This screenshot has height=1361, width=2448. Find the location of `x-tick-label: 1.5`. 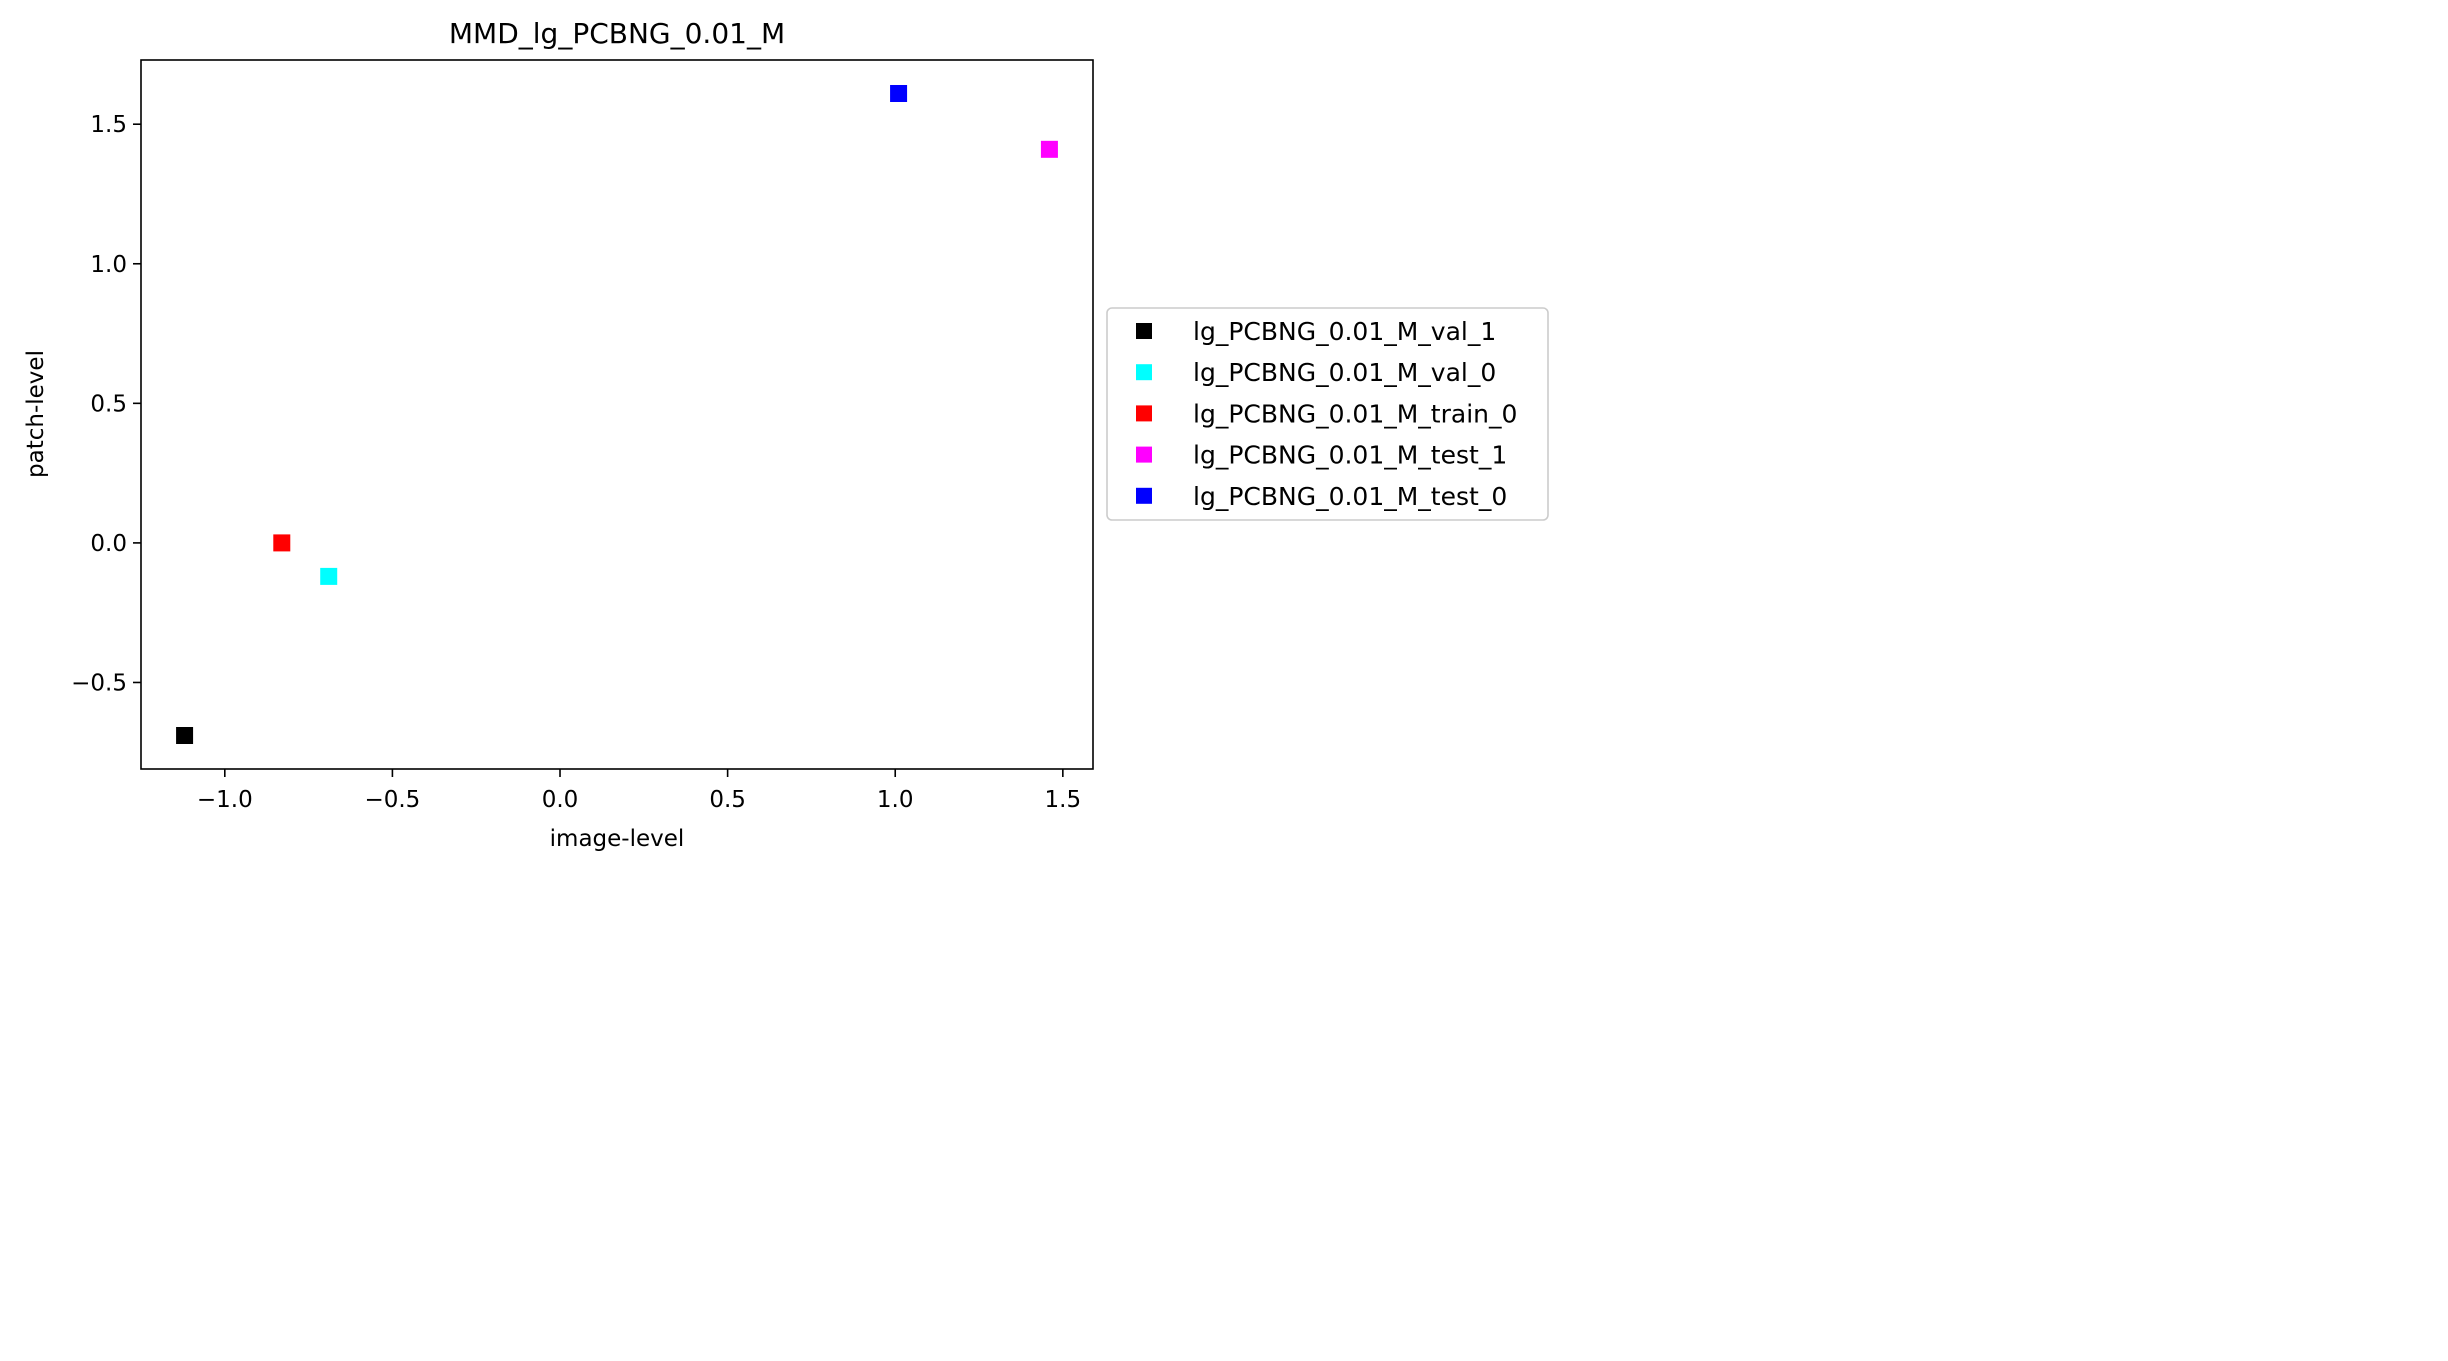

x-tick-label: 1.5 is located at coordinates (1063, 800).